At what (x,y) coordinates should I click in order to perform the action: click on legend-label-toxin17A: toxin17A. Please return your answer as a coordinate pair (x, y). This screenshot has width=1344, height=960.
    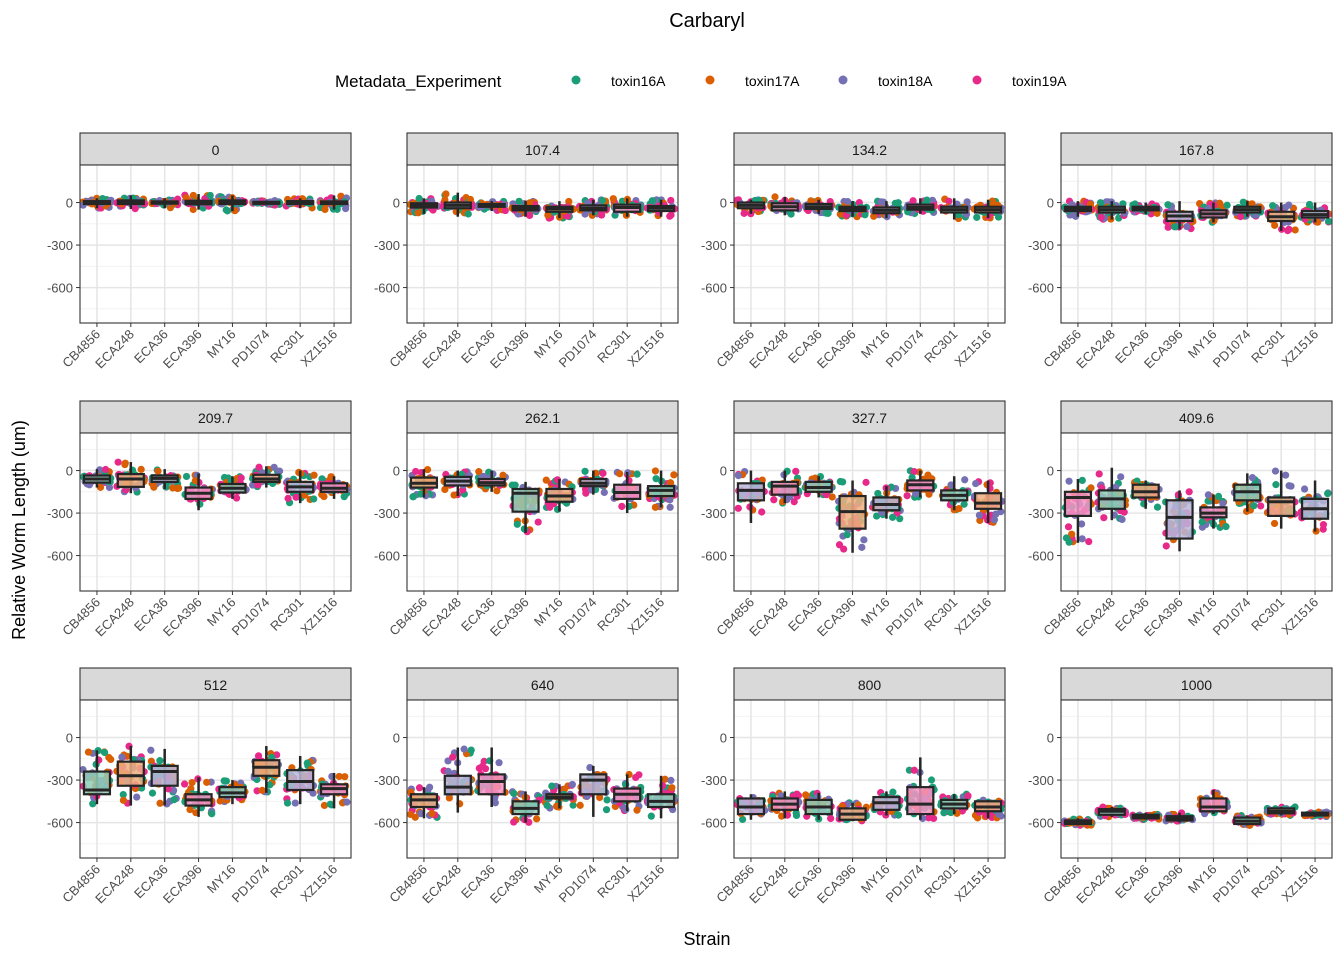
    Looking at the image, I should click on (772, 81).